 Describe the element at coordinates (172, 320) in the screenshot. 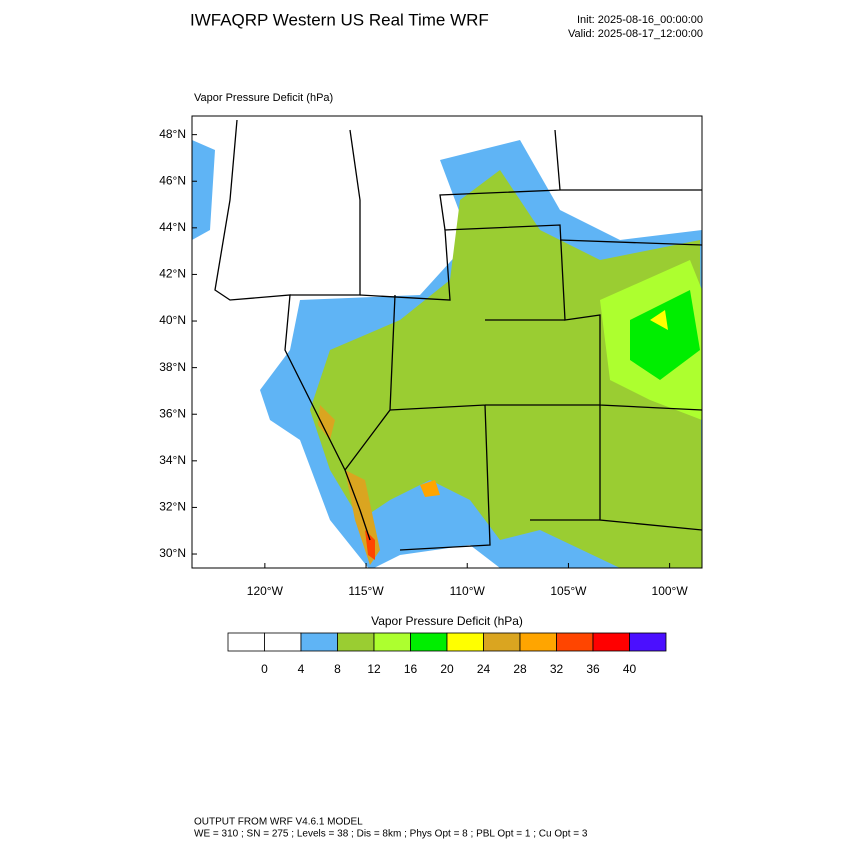

I see `y-tick-label: 40°N` at that location.